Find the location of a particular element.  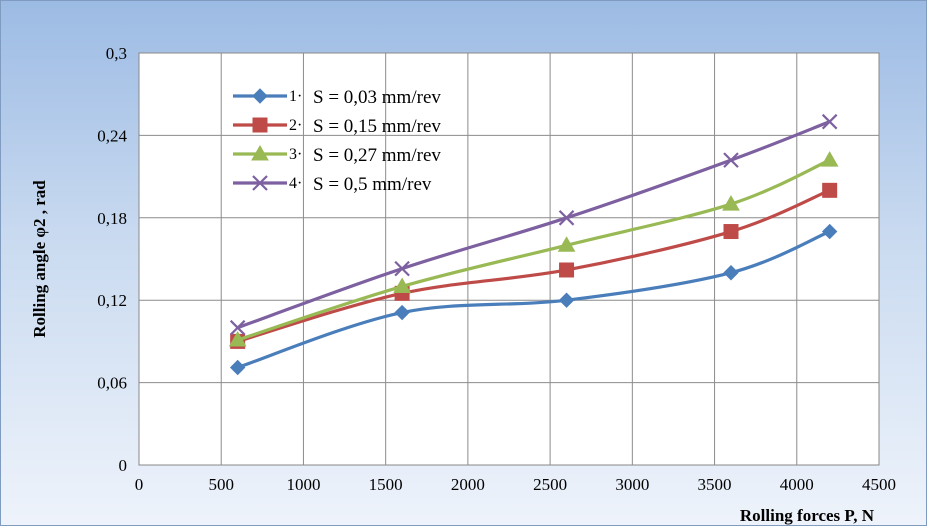

y-tick-labels: 0 0,06 0,12 0,18 0,24 0,3 is located at coordinates (112, 259).